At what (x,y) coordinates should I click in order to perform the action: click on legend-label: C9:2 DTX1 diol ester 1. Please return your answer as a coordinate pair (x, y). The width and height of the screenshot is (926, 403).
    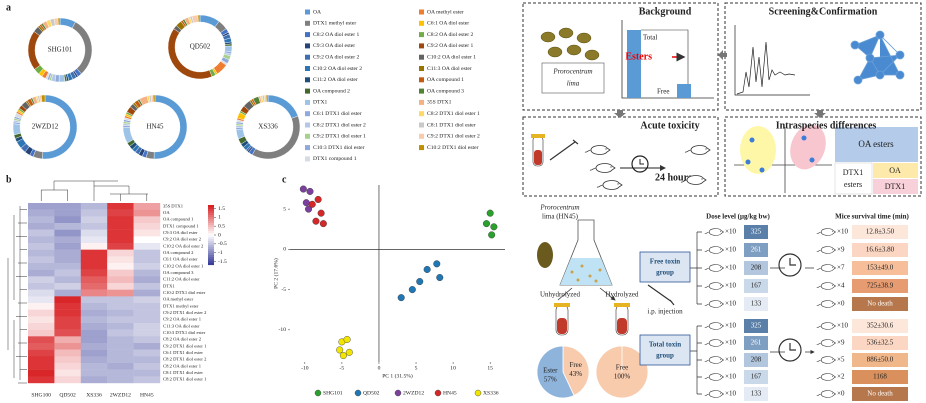
    Looking at the image, I should click on (339, 137).